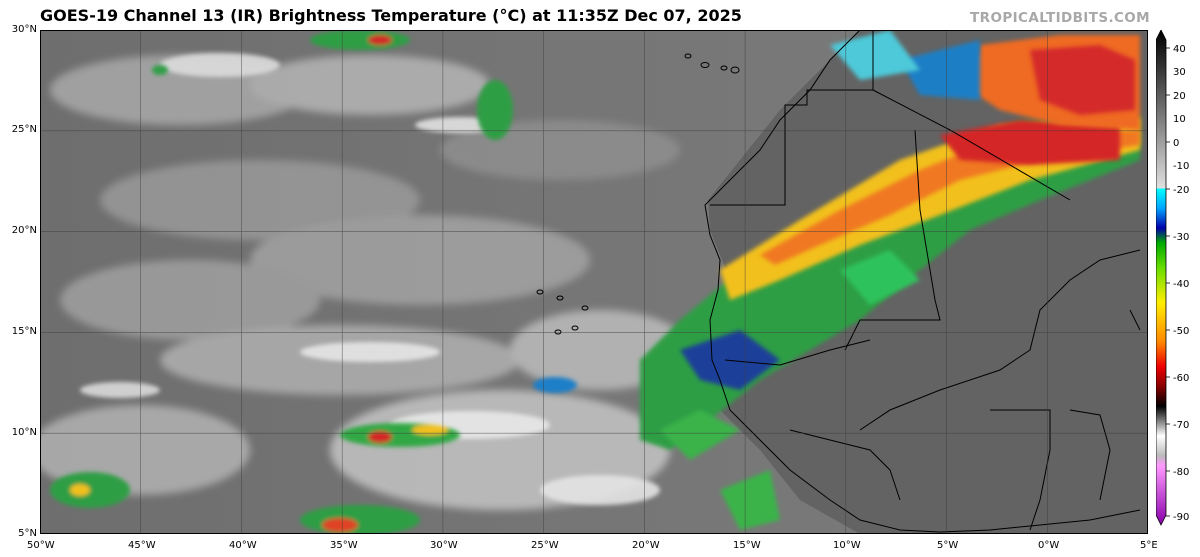 This screenshot has width=1200, height=557. Describe the element at coordinates (545, 545) in the screenshot. I see `lon-label-25w: 25°W` at that location.